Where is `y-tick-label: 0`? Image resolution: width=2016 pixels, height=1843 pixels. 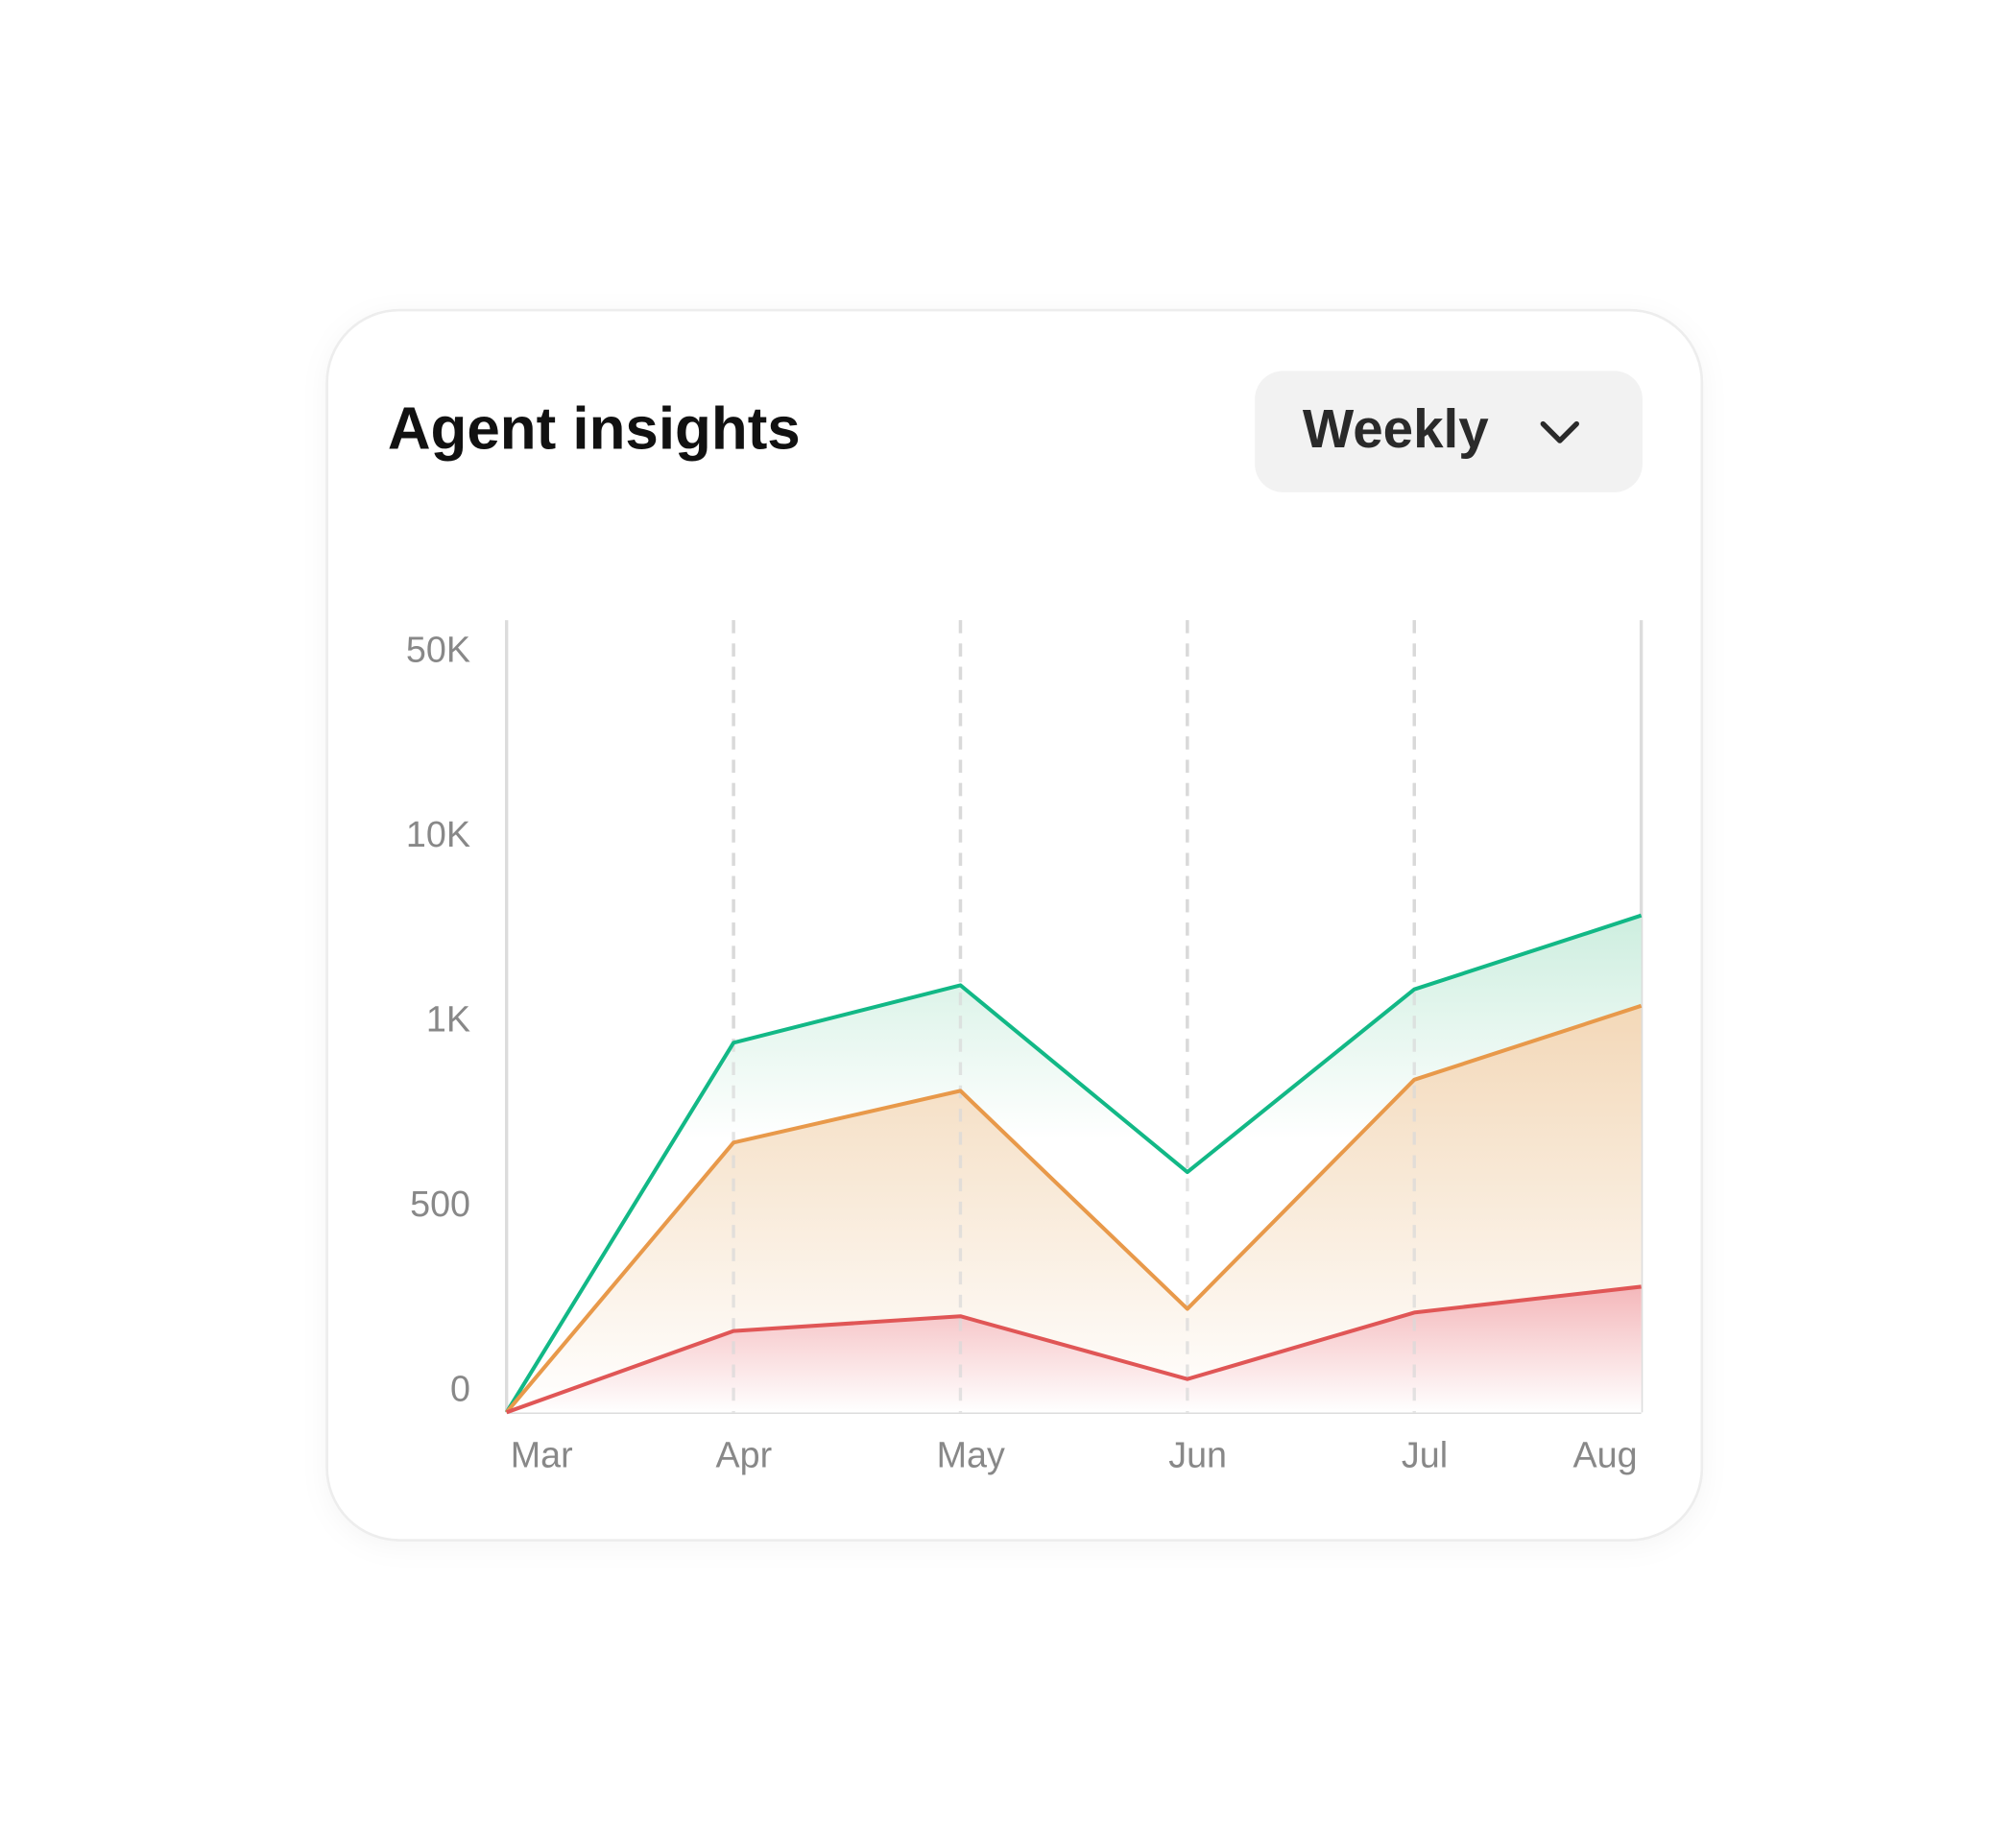 y-tick-label: 0 is located at coordinates (460, 1389).